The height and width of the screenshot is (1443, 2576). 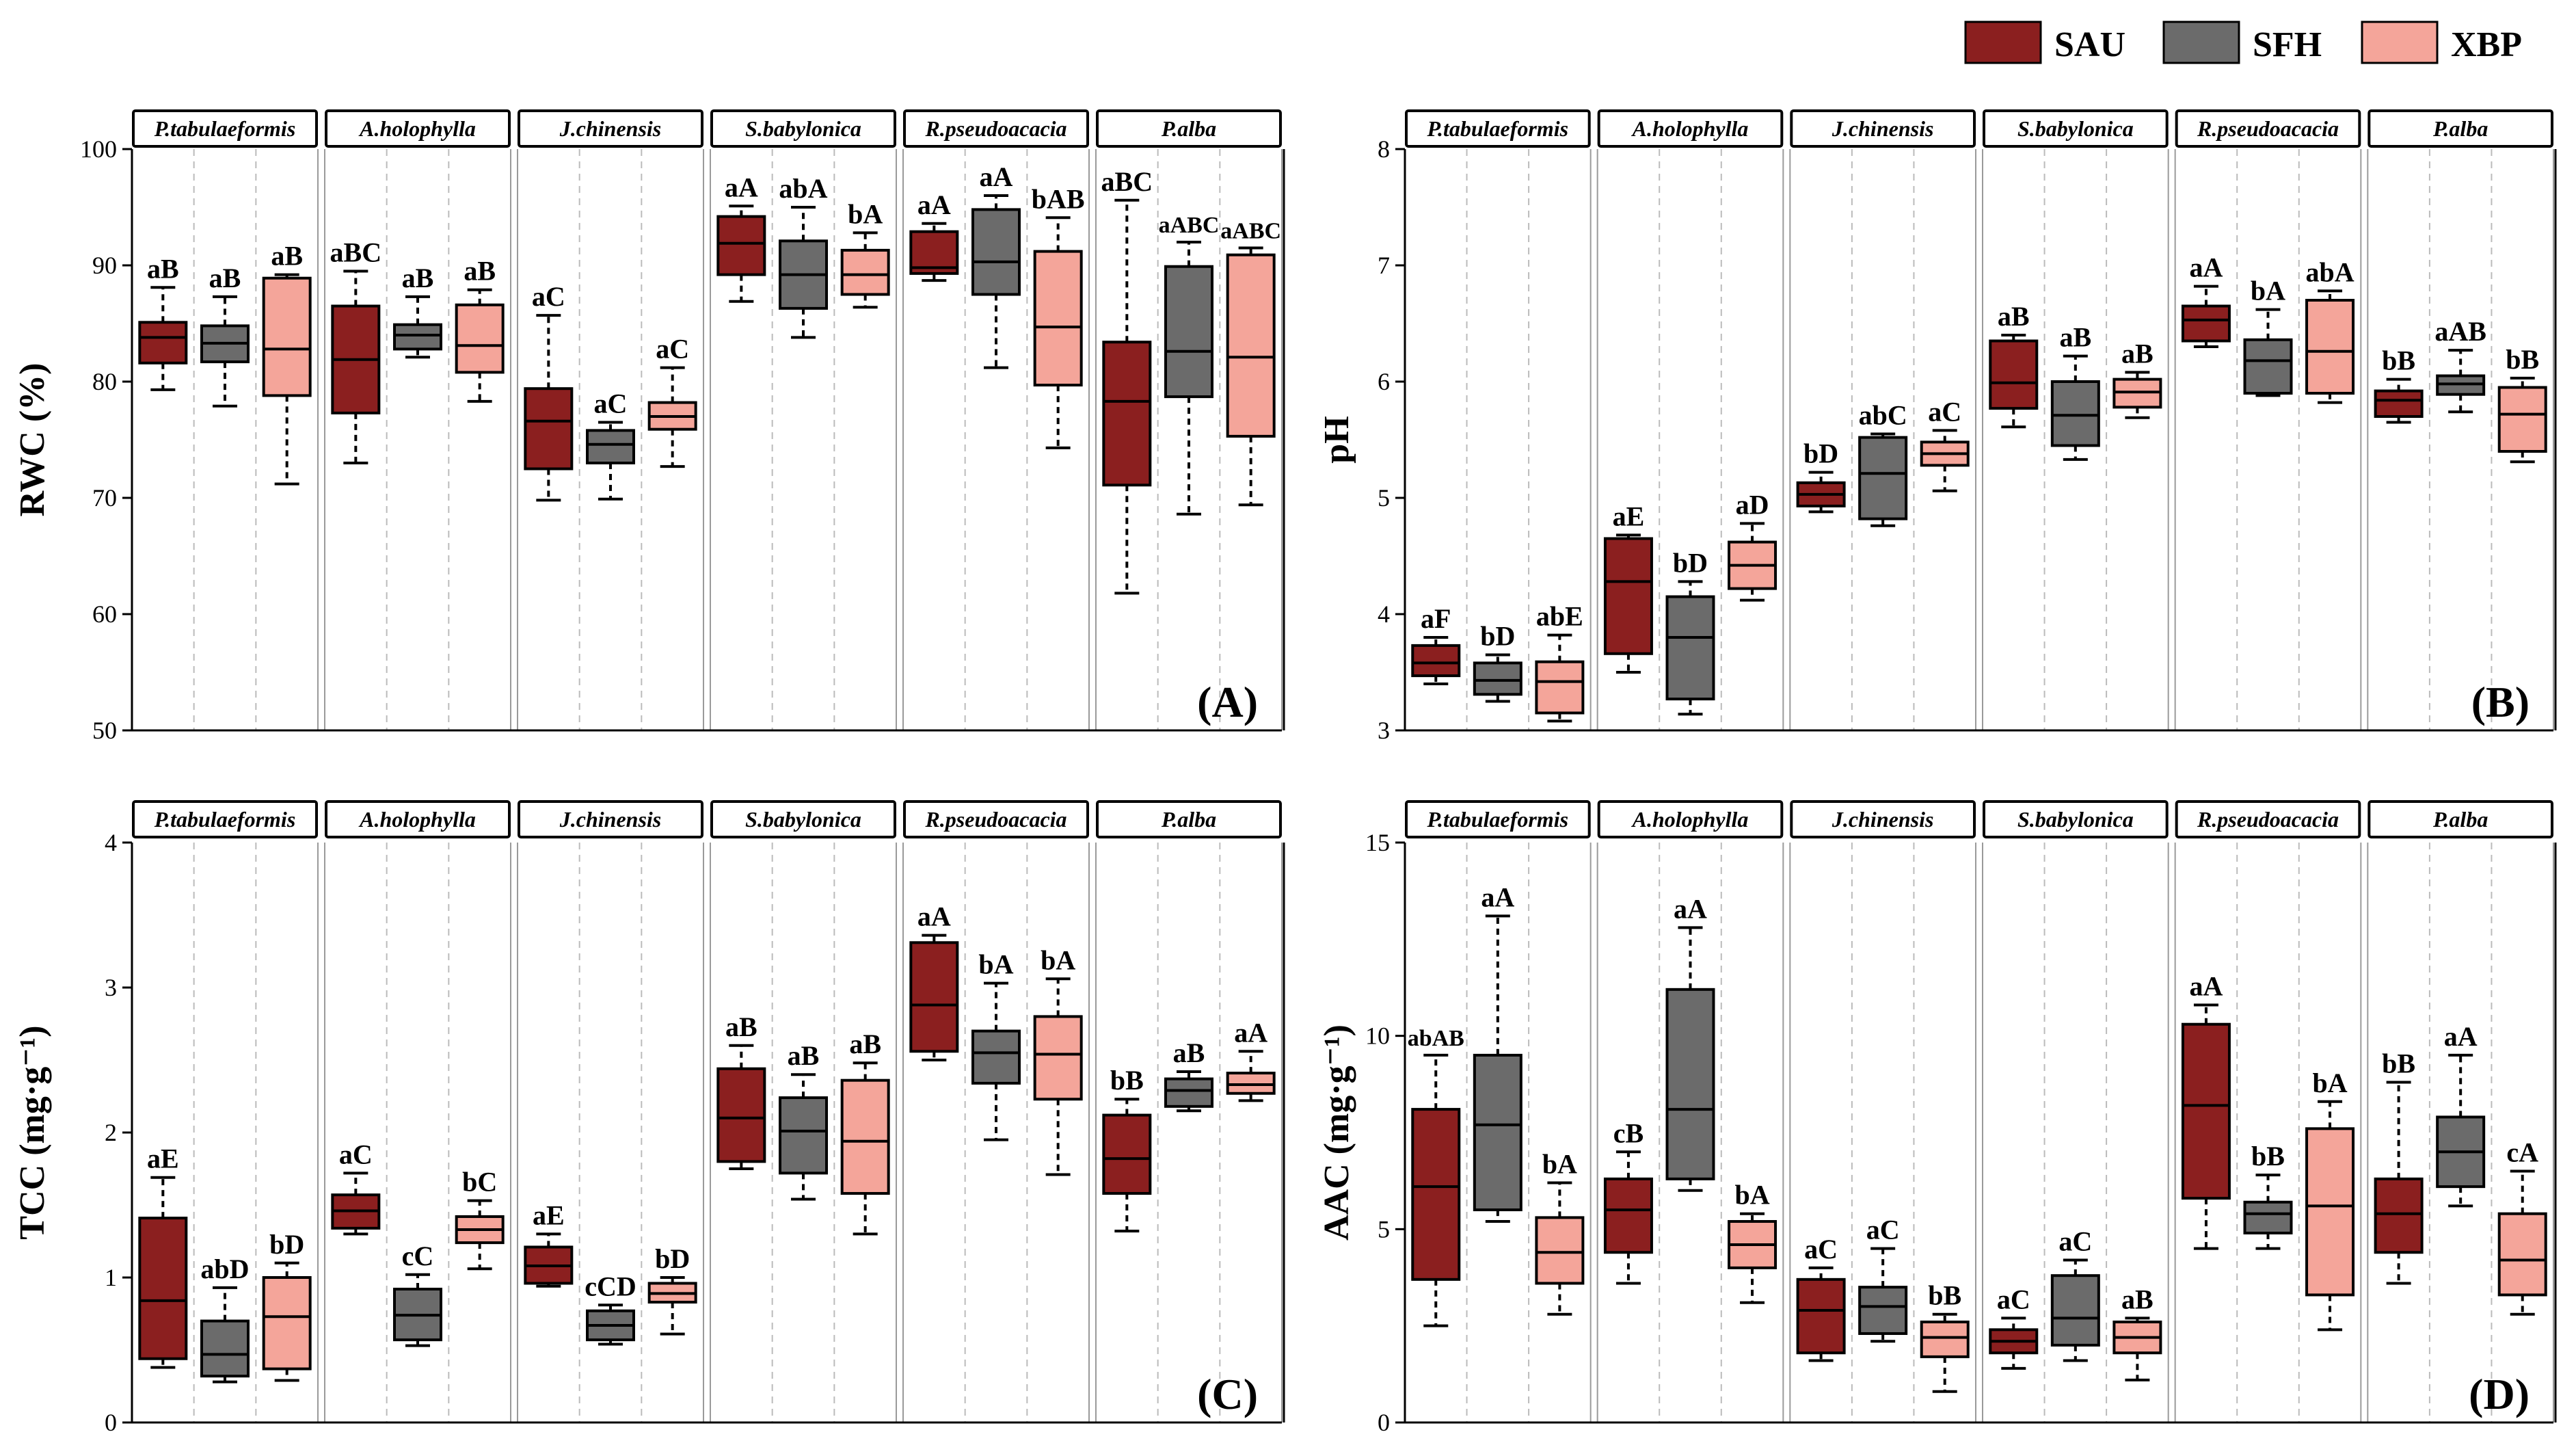 I want to click on box-sfh: cC, so click(x=417, y=1294).